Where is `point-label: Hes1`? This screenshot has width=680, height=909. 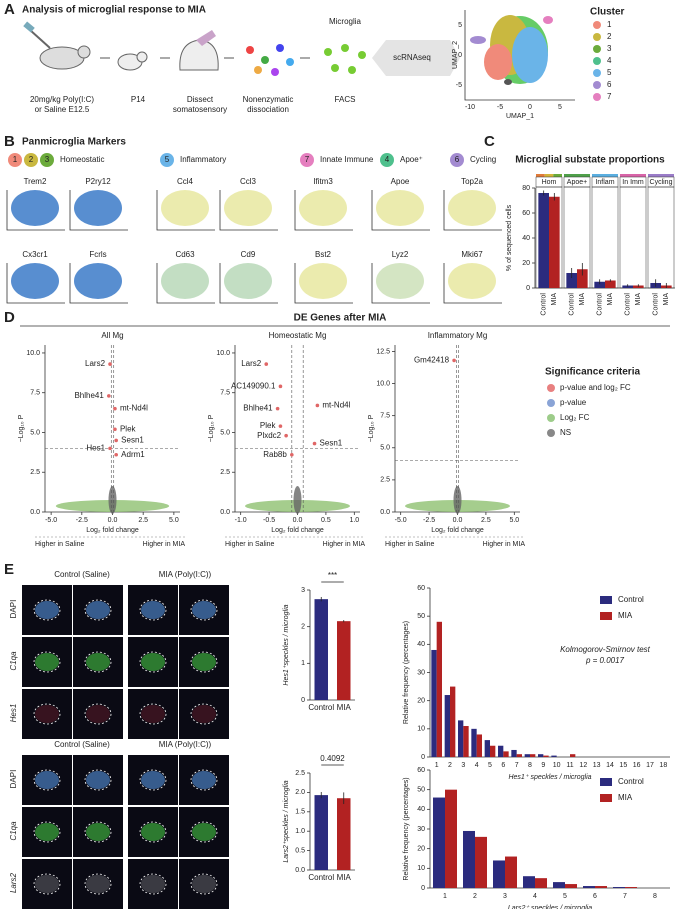
point-label: Hes1 is located at coordinates (95, 447).